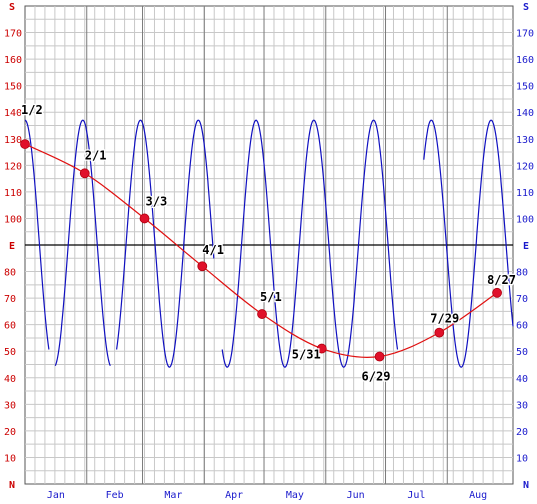  I want to click on month-label: Jan, so click(56, 495).